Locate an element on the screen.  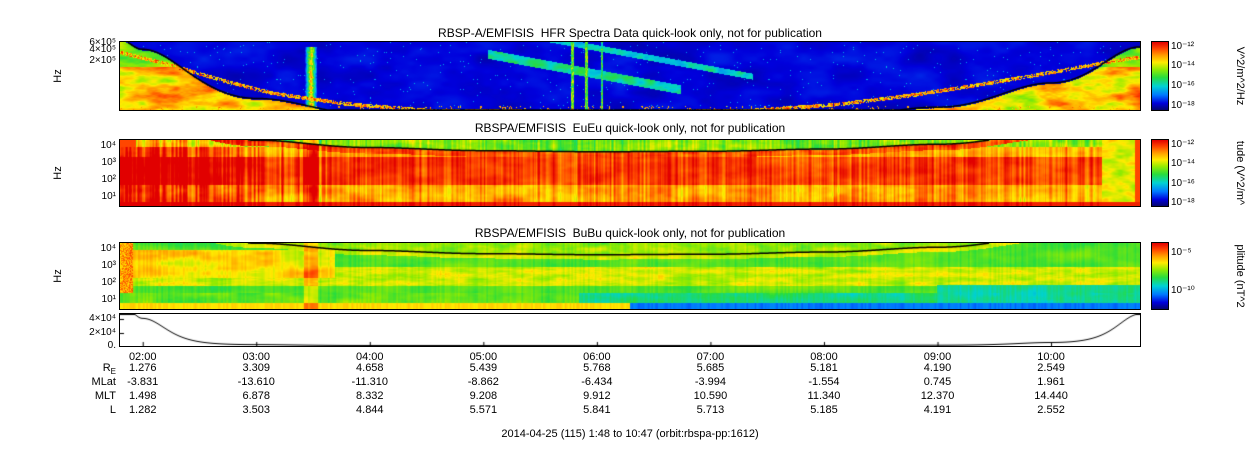
time-tick-label: 04:00 is located at coordinates (370, 357).